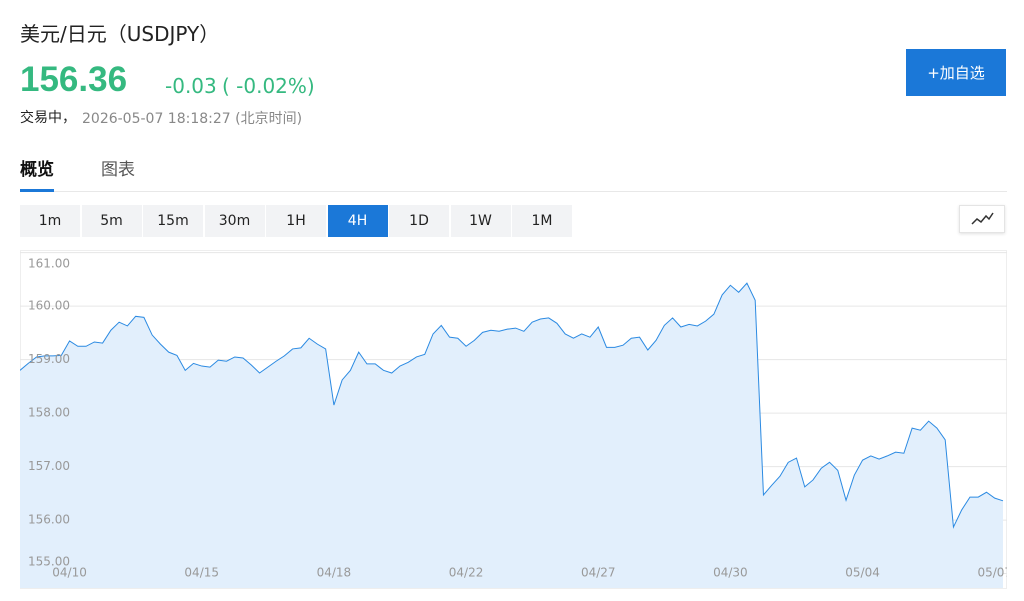 This screenshot has height=601, width=1024. Describe the element at coordinates (49, 520) in the screenshot. I see `y-tick-label: 156.00` at that location.